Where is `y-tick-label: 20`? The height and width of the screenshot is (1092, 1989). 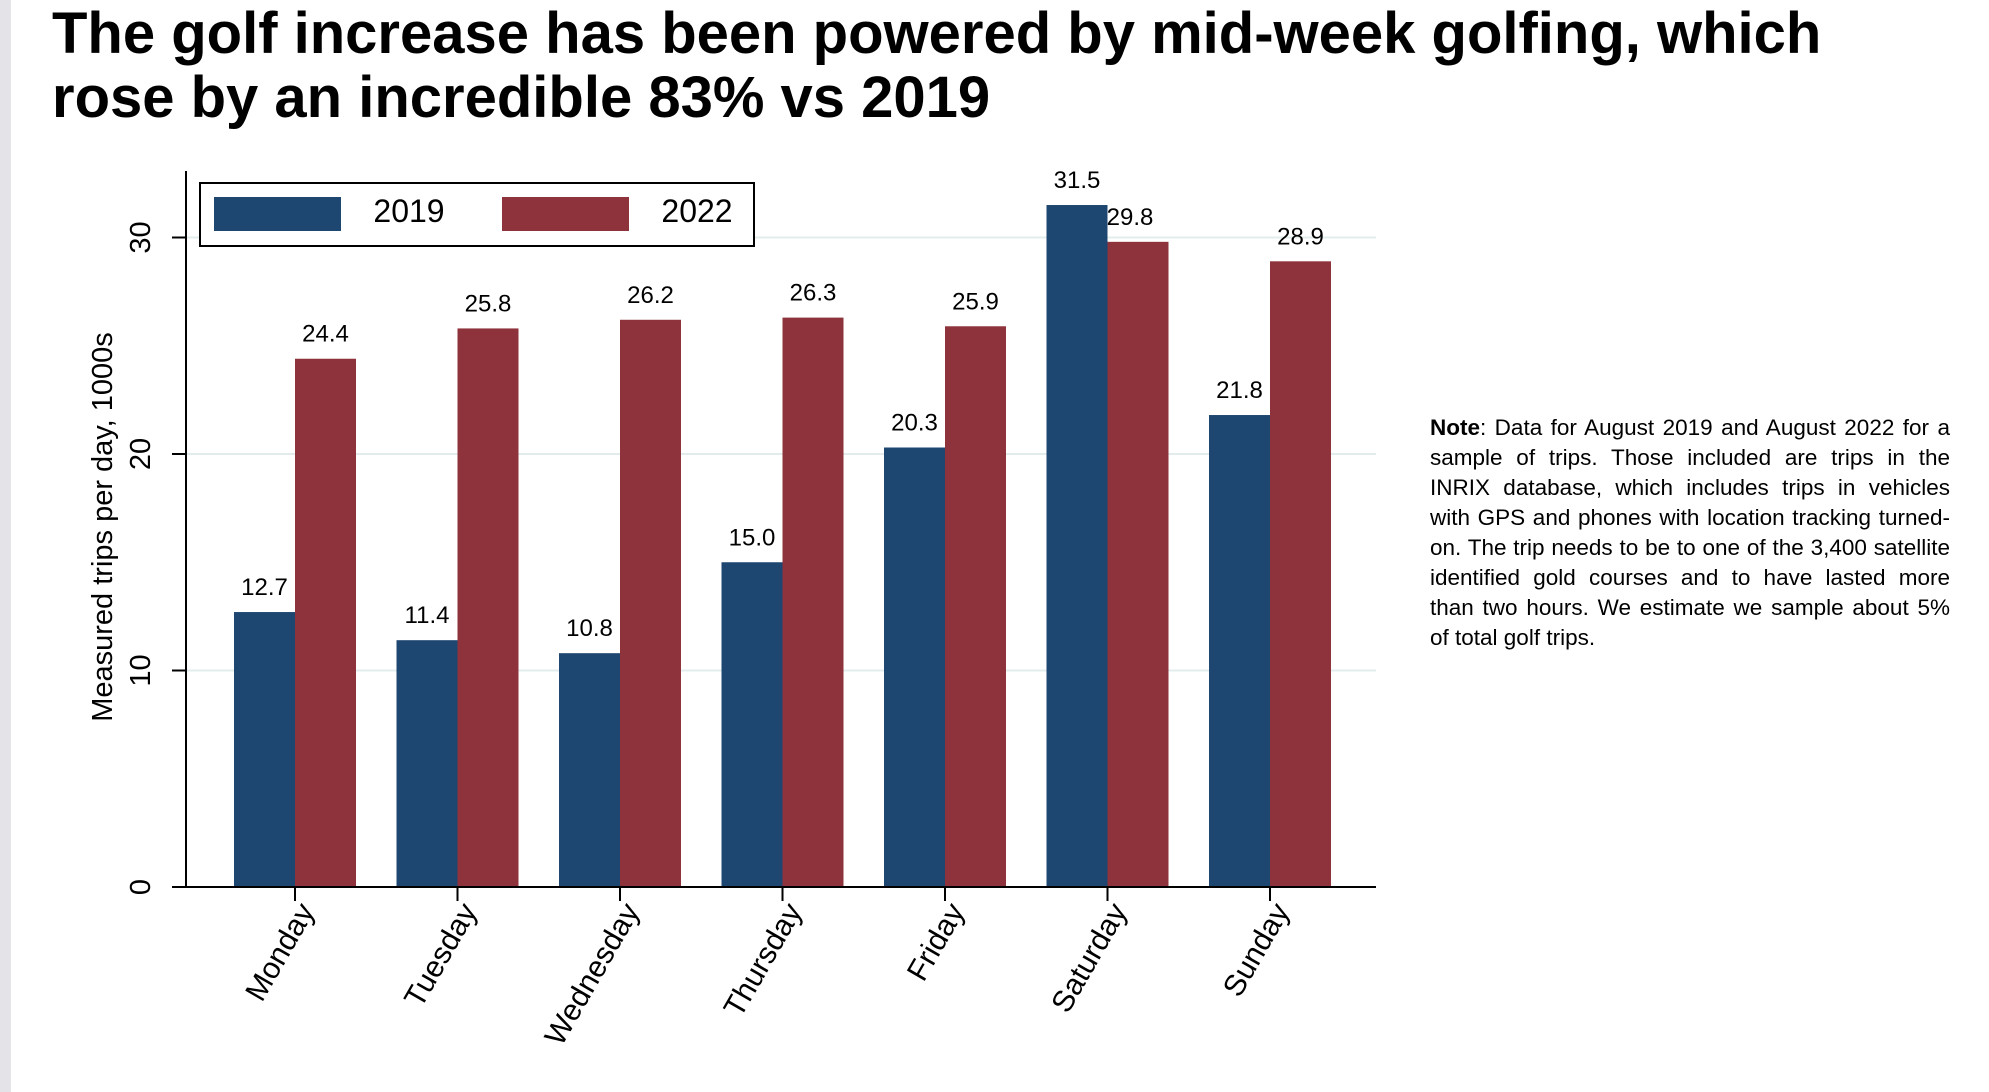
y-tick-label: 20 is located at coordinates (141, 454).